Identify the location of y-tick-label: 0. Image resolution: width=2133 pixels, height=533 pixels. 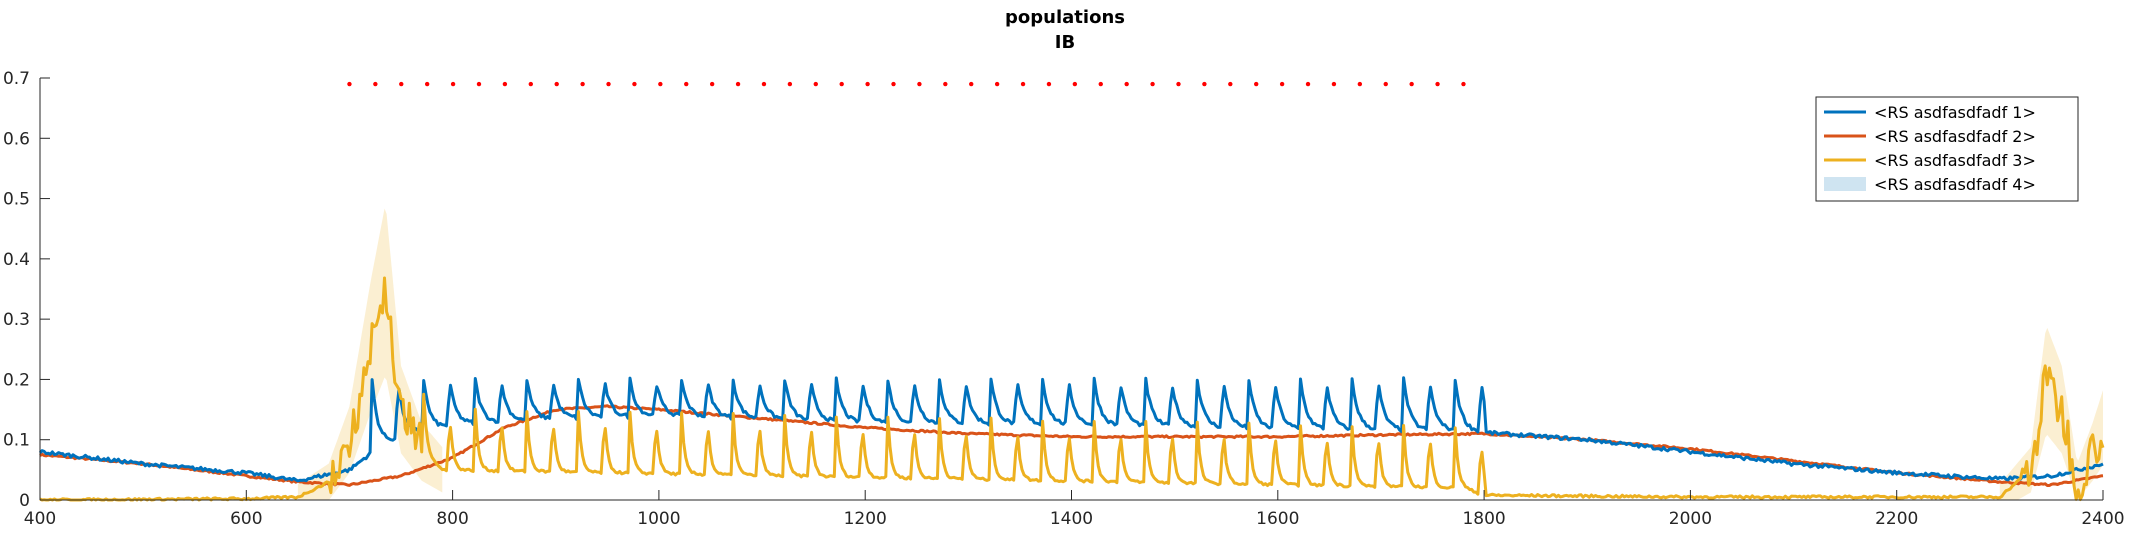
(24, 501).